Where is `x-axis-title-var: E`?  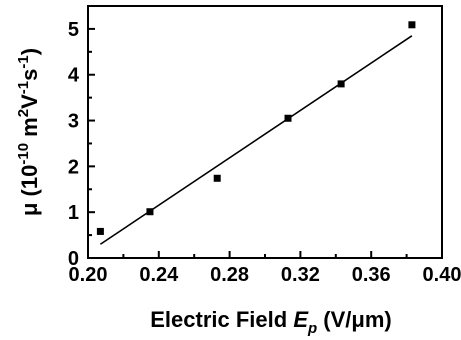 x-axis-title-var: E is located at coordinates (301, 319).